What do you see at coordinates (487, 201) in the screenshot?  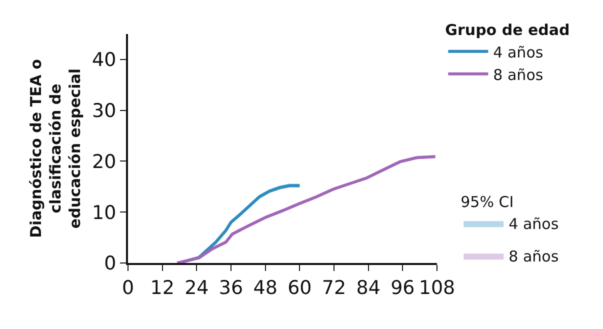 I see `text: 95% CI` at bounding box center [487, 201].